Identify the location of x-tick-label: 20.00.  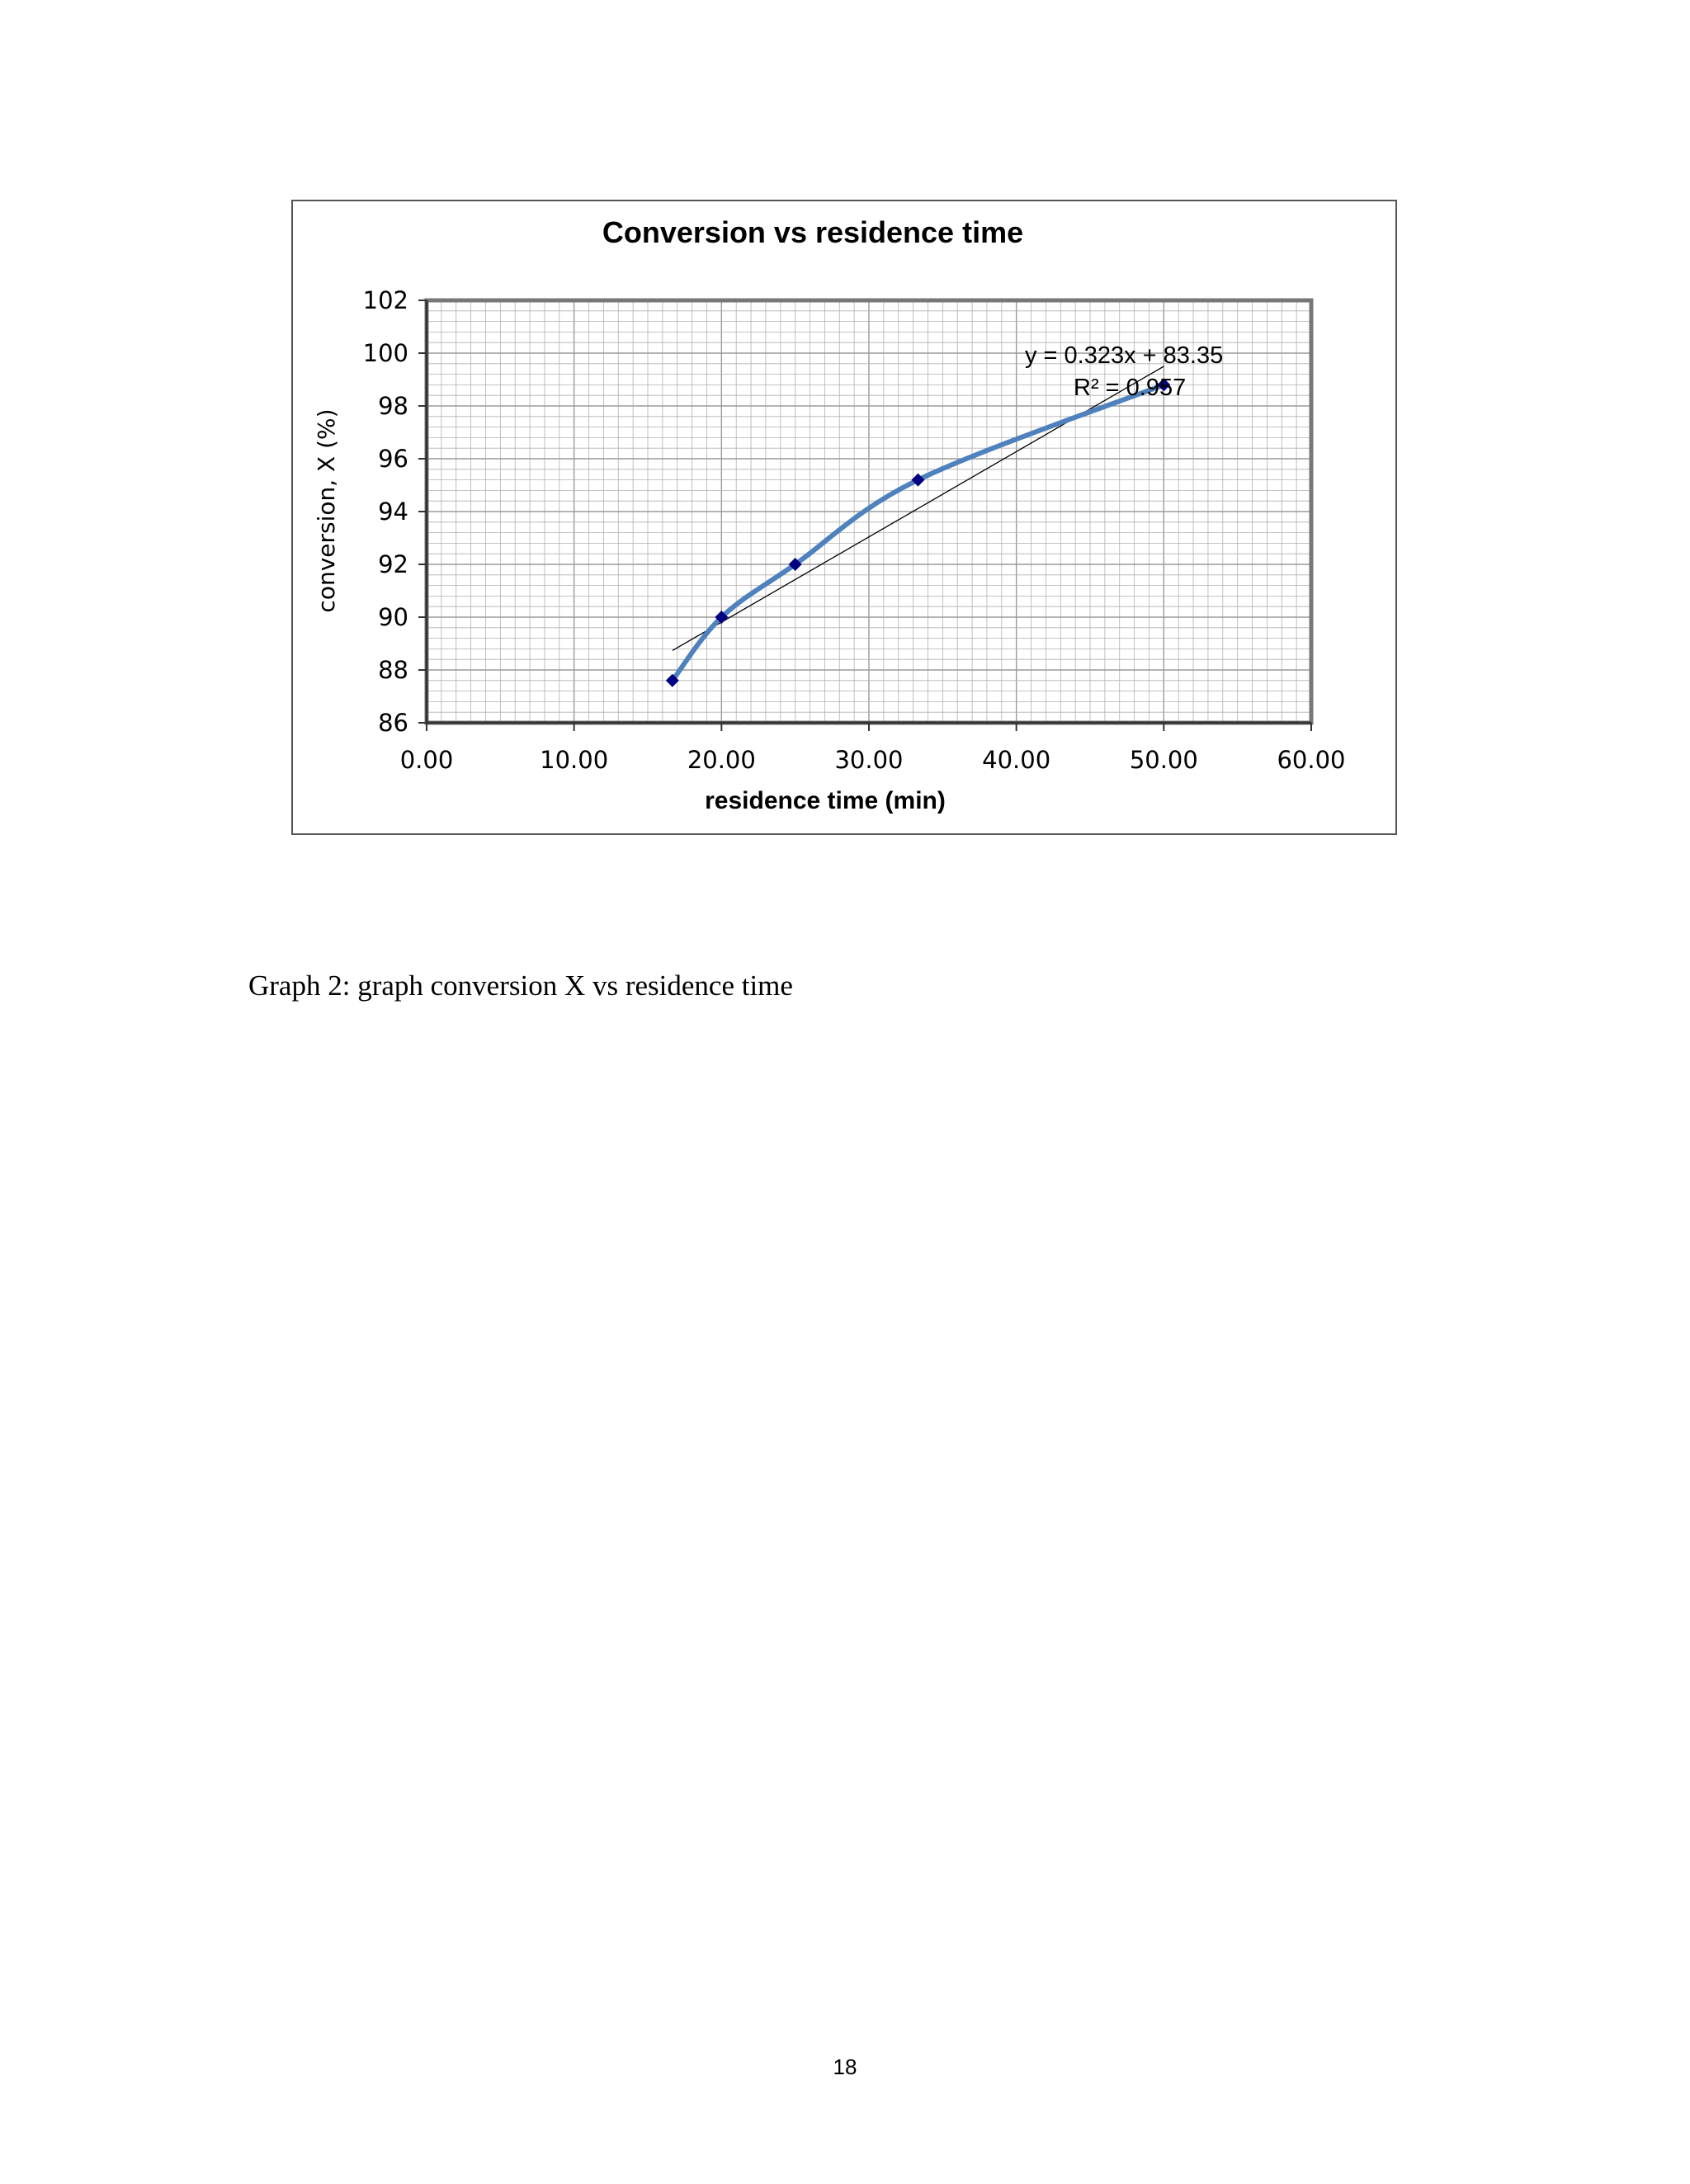
(721, 760).